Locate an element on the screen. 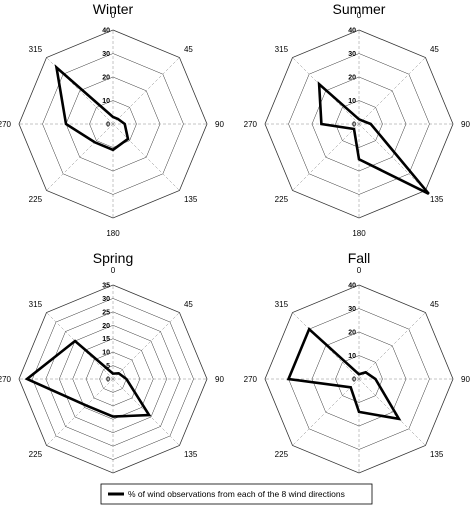 The width and height of the screenshot is (474, 509). ring-label: 5 is located at coordinates (108, 366).